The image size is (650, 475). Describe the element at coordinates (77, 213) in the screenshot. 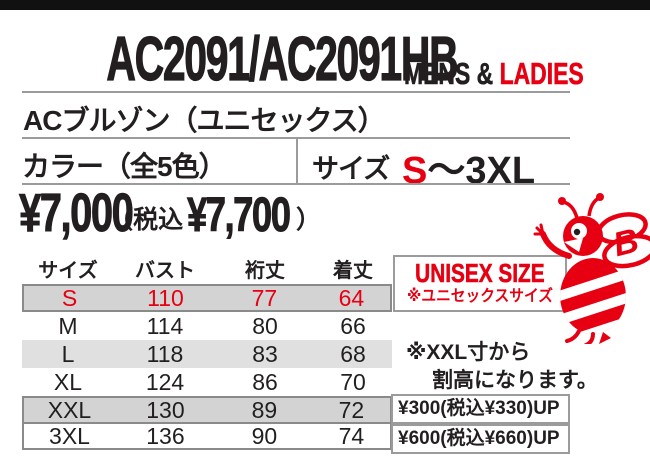

I see `price-base: ¥7,000` at that location.